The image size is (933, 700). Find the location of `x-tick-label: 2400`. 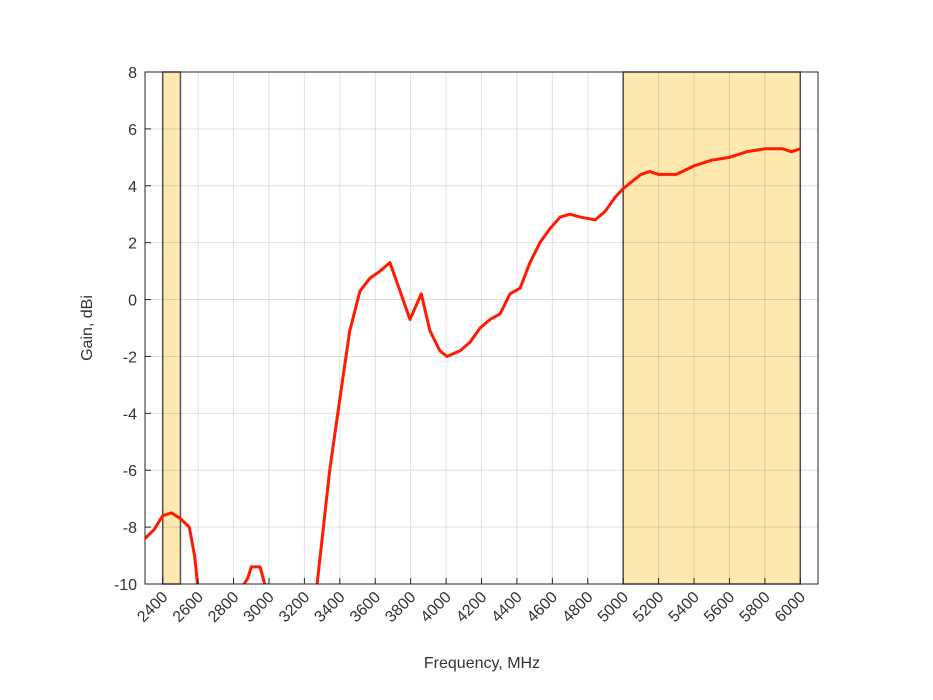

x-tick-label: 2400 is located at coordinates (152, 607).